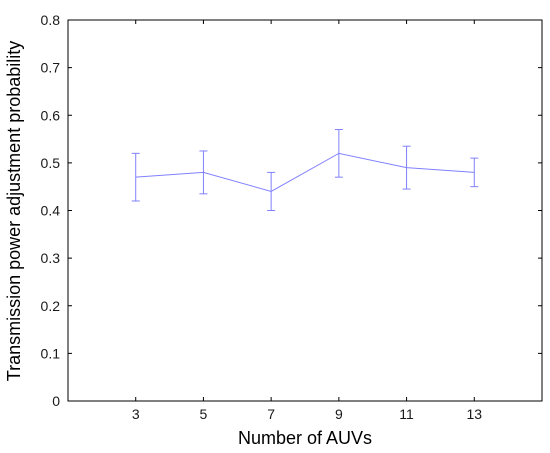 This screenshot has height=453, width=550. What do you see at coordinates (51, 20) in the screenshot?
I see `y-tick-label: 0.8` at bounding box center [51, 20].